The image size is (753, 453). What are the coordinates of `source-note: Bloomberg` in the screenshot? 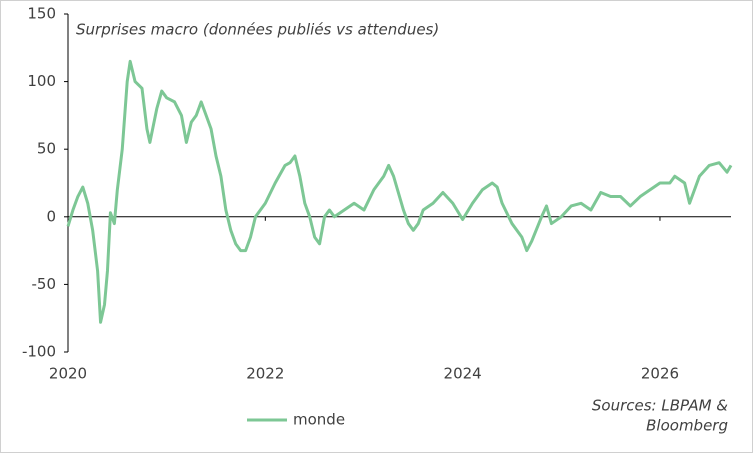 It's located at (687, 426).